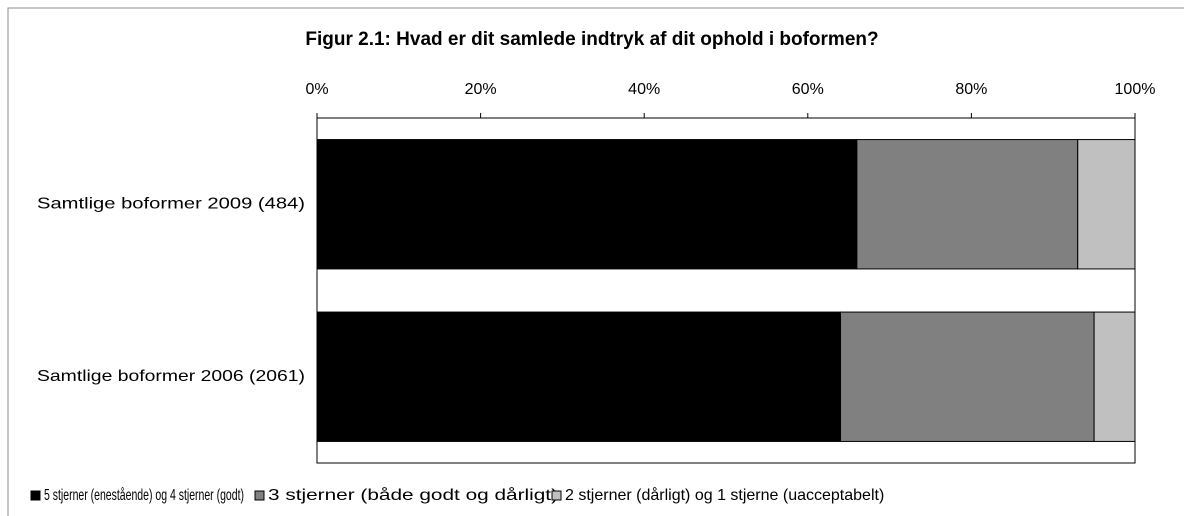  Describe the element at coordinates (316, 89) in the screenshot. I see `x-tick-label: 0%` at that location.